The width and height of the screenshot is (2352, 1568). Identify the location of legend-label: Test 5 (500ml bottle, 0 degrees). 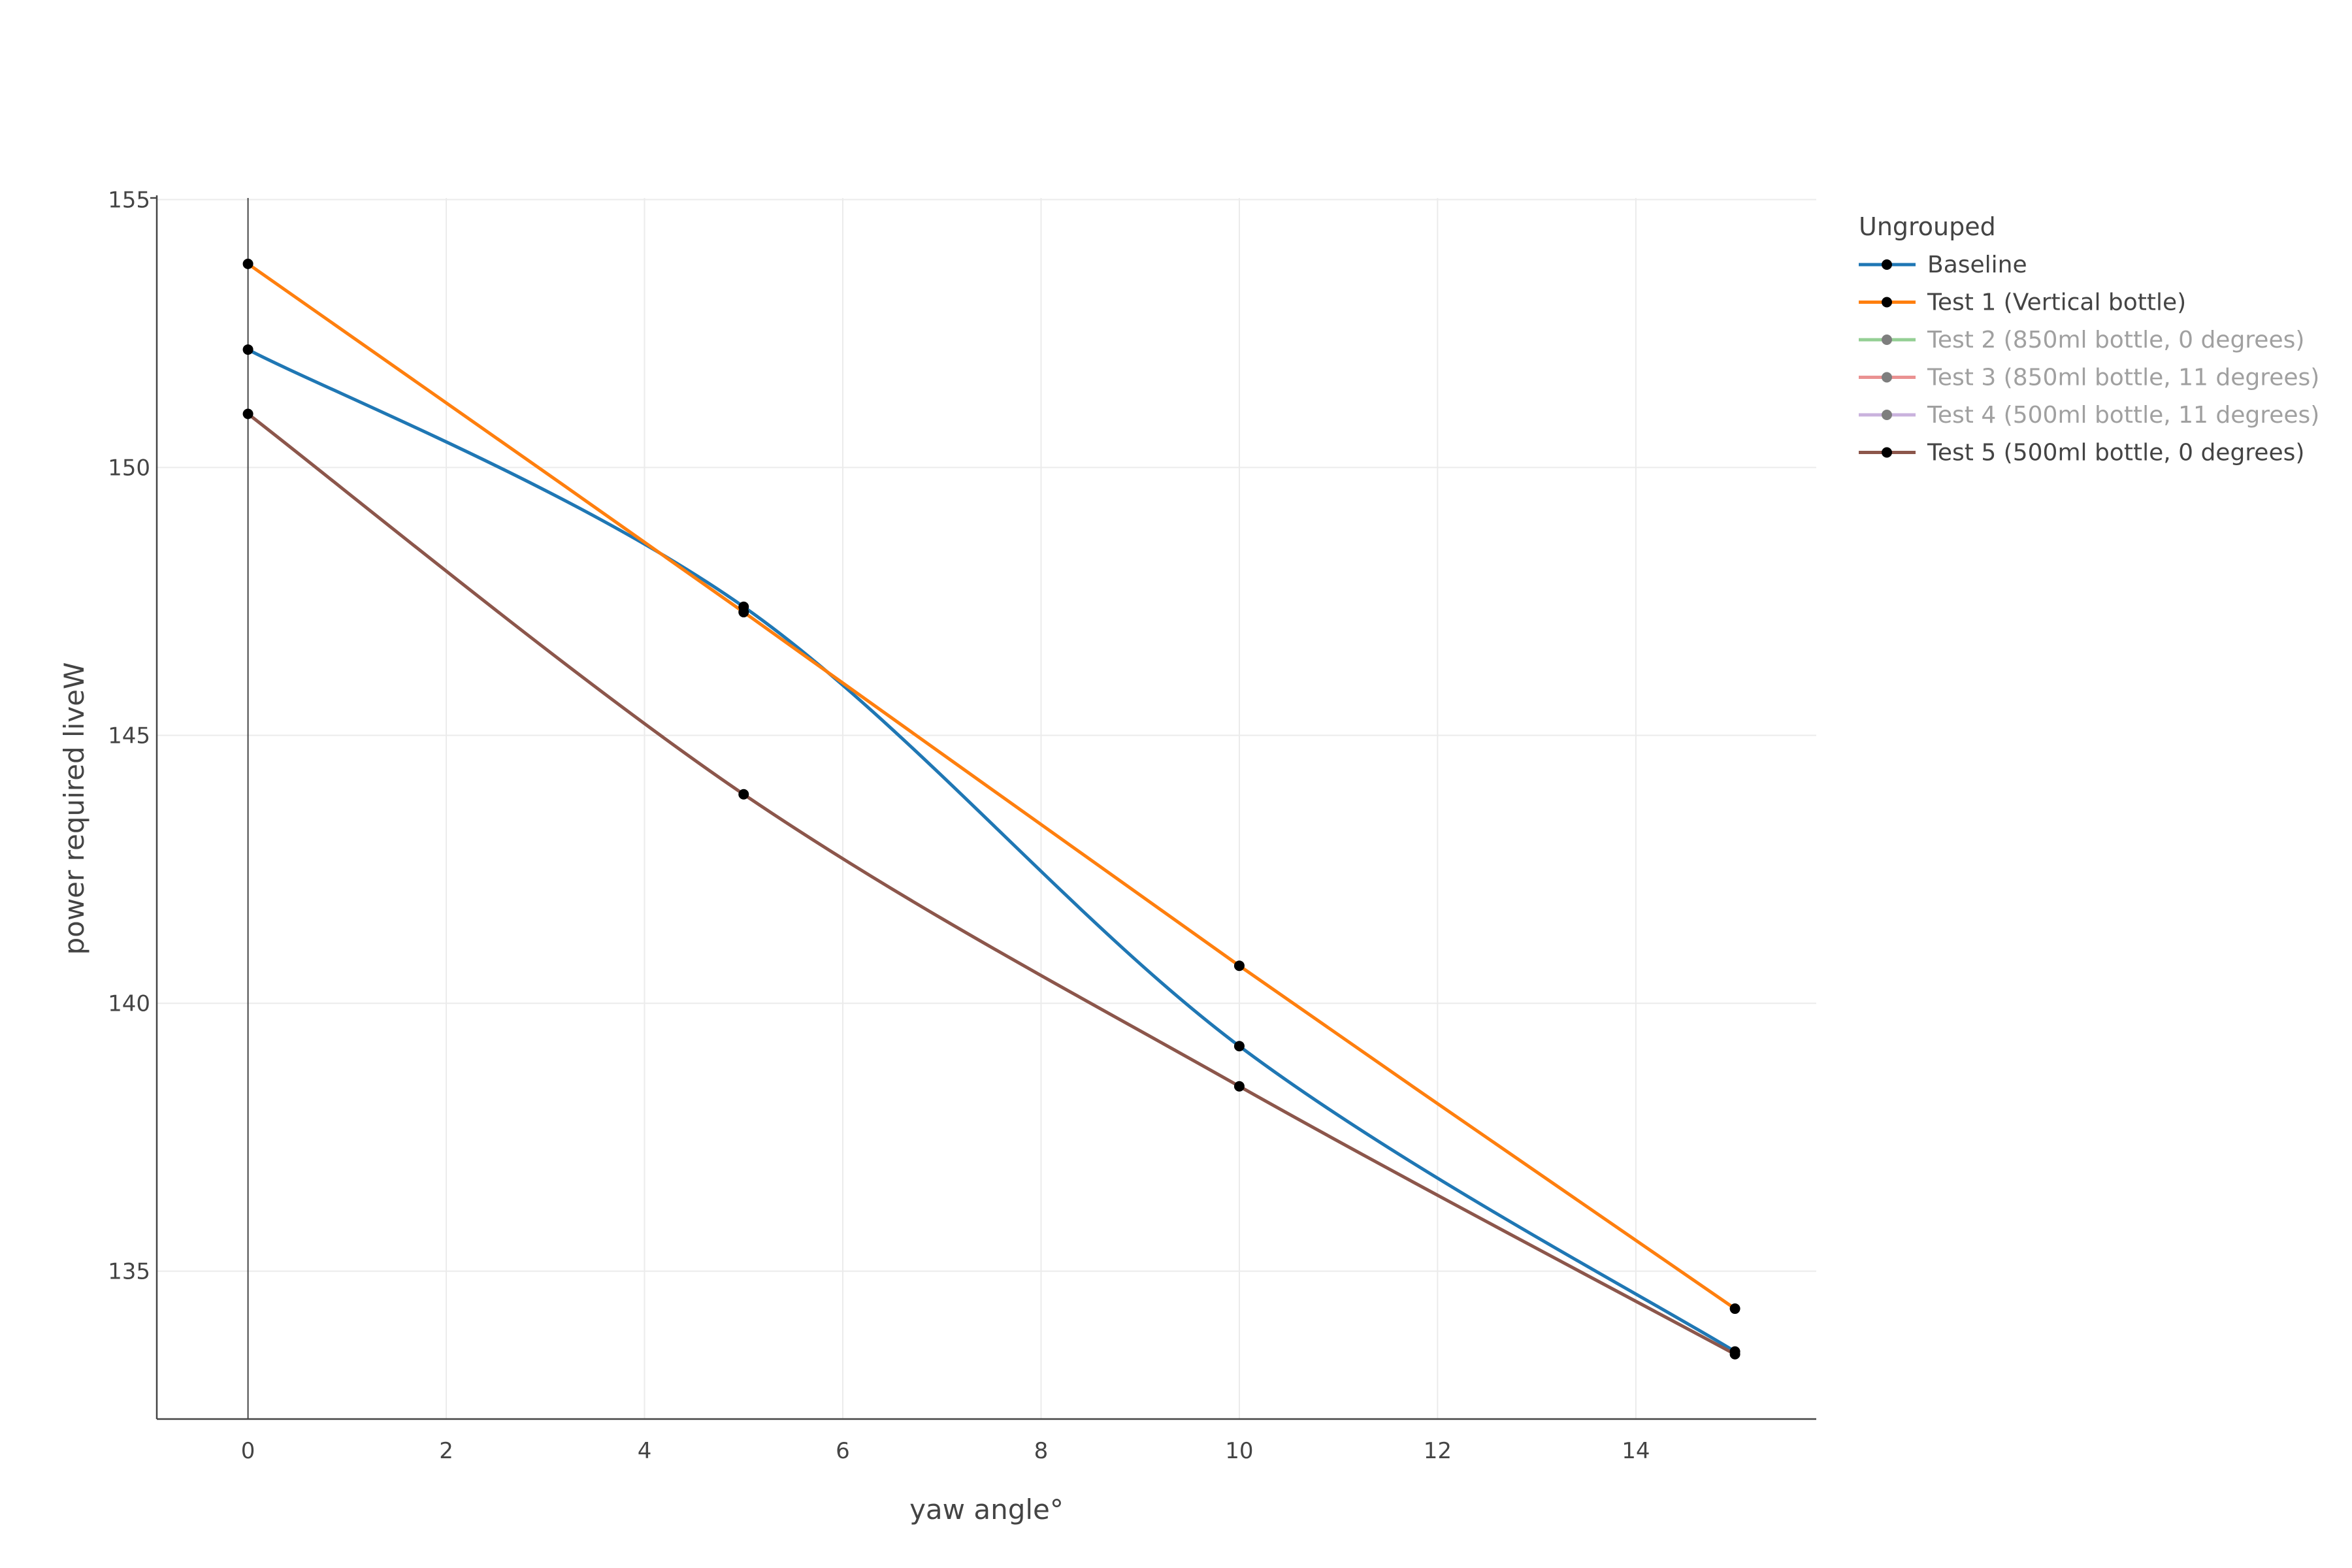
(2115, 453).